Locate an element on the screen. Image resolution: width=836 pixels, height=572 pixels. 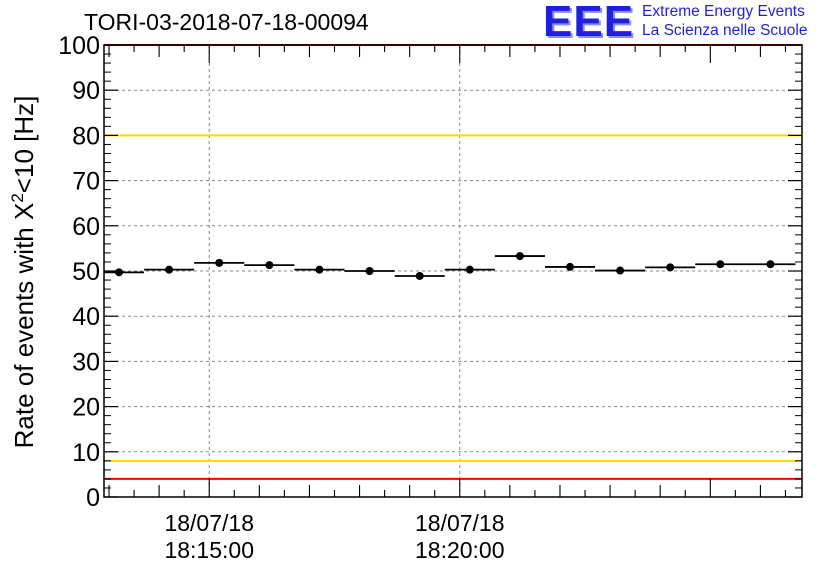
logo-line-1: Extreme Energy Events is located at coordinates (723, 11).